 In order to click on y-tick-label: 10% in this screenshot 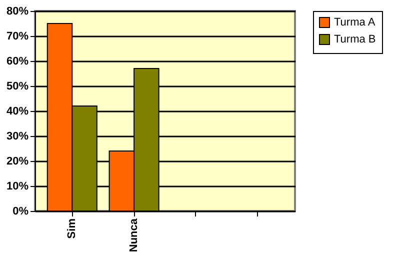, I will do `click(17, 186)`.